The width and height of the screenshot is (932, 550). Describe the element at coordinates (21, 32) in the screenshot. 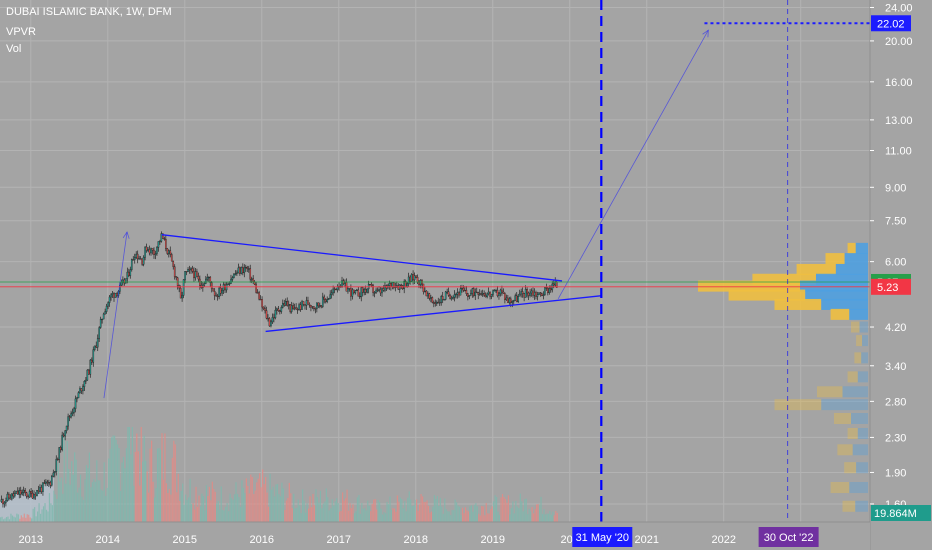

I see `vpvr-indicator-label: VPVR` at that location.